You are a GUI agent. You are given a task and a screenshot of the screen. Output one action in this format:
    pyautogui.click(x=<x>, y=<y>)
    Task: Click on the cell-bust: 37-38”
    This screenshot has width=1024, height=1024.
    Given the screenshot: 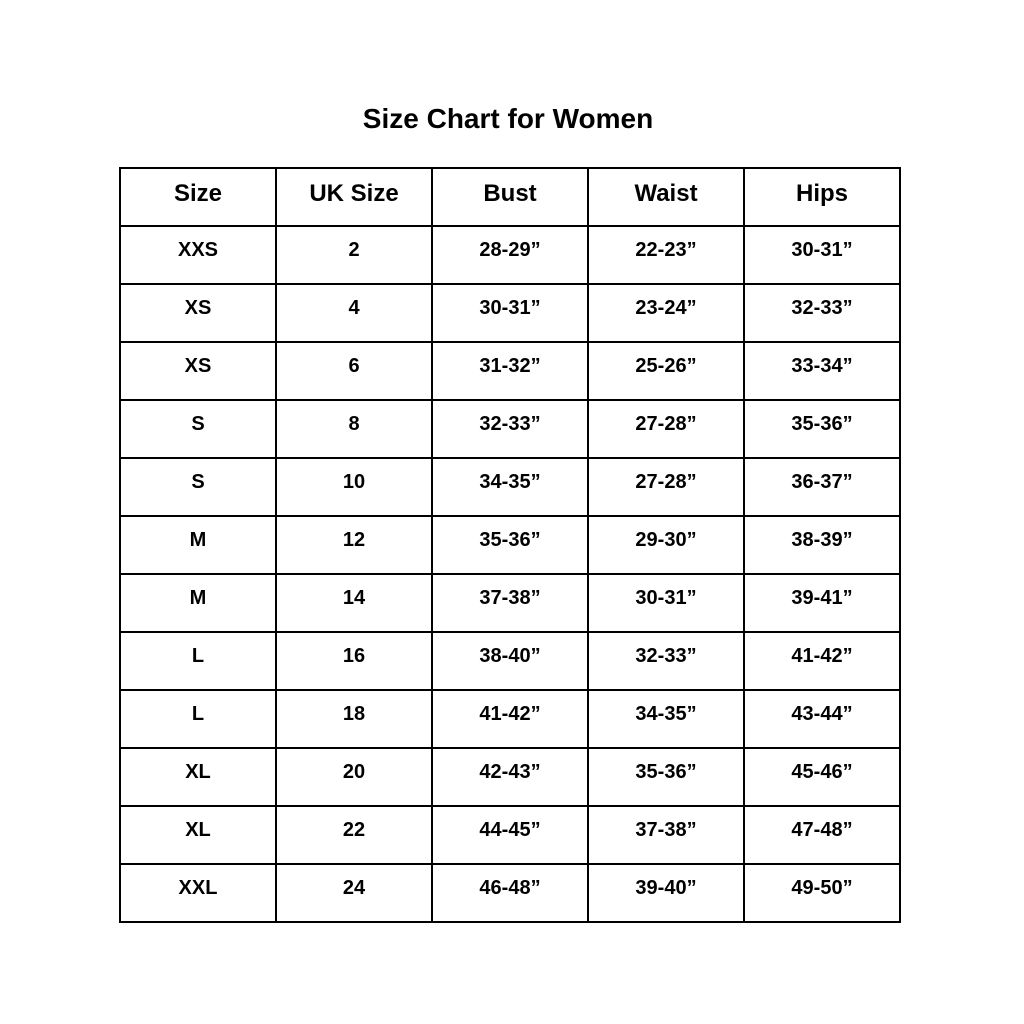 What is the action you would take?
    pyautogui.click(x=510, y=603)
    